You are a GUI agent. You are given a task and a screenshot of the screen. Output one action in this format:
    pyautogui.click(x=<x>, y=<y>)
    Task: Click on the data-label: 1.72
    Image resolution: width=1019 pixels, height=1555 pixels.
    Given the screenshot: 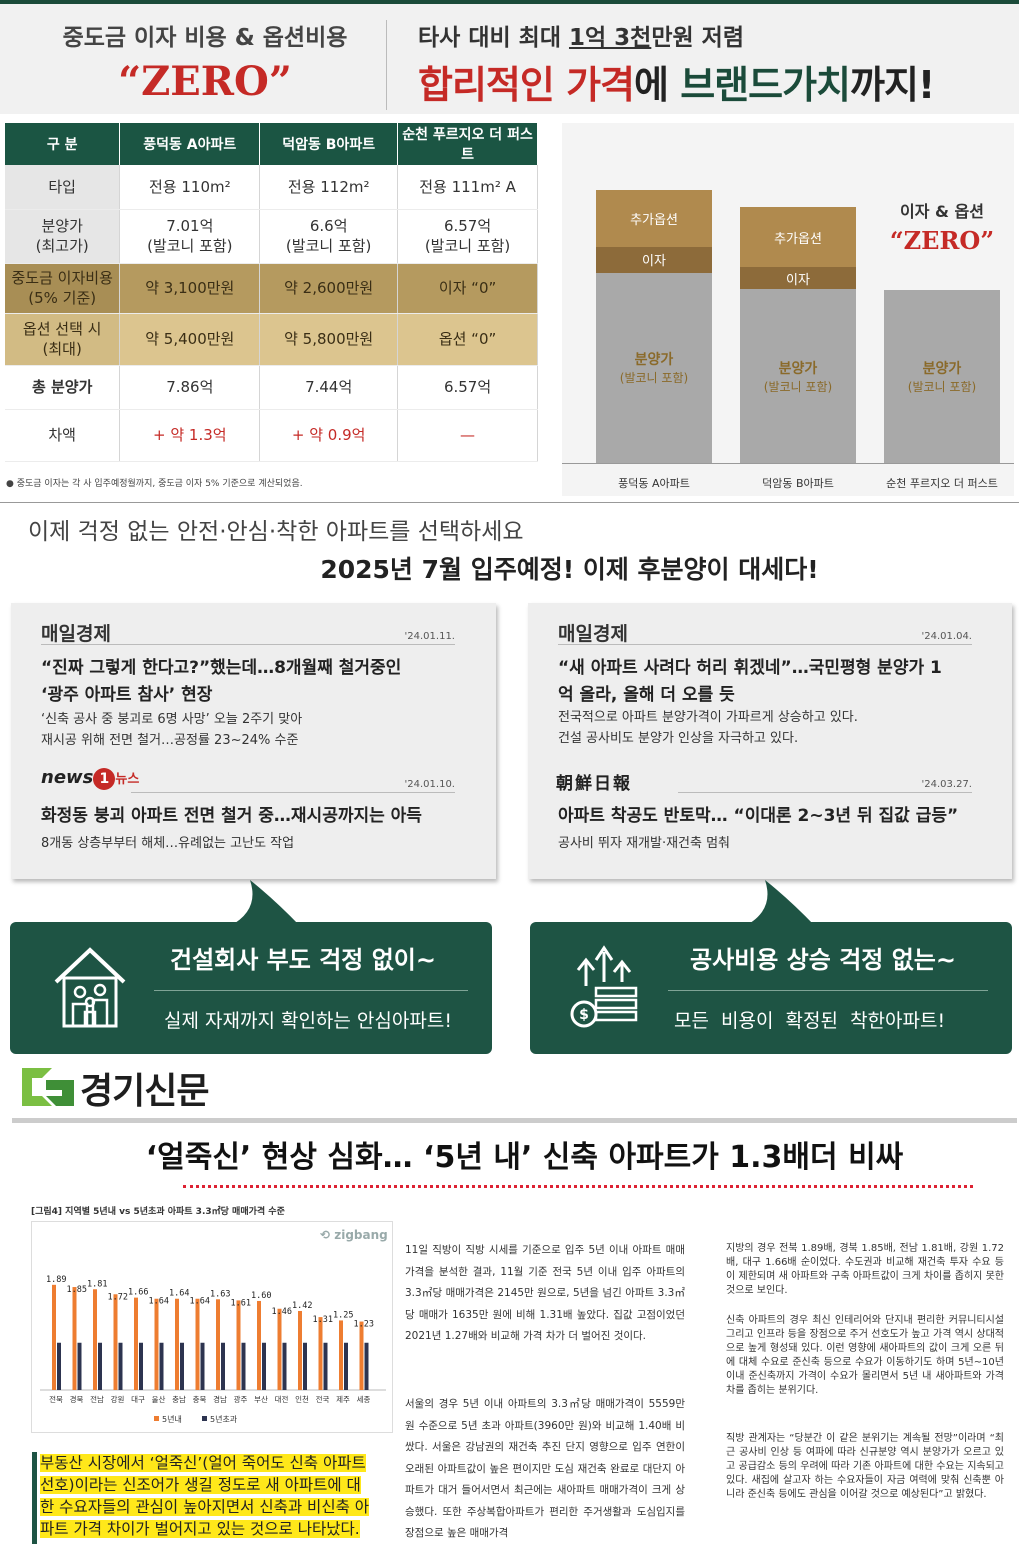 What is the action you would take?
    pyautogui.click(x=118, y=1297)
    